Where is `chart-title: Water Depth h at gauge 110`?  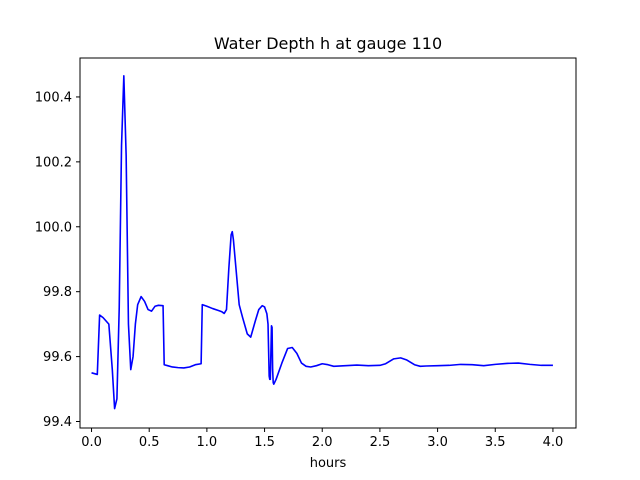
chart-title: Water Depth h at gauge 110 is located at coordinates (328, 43).